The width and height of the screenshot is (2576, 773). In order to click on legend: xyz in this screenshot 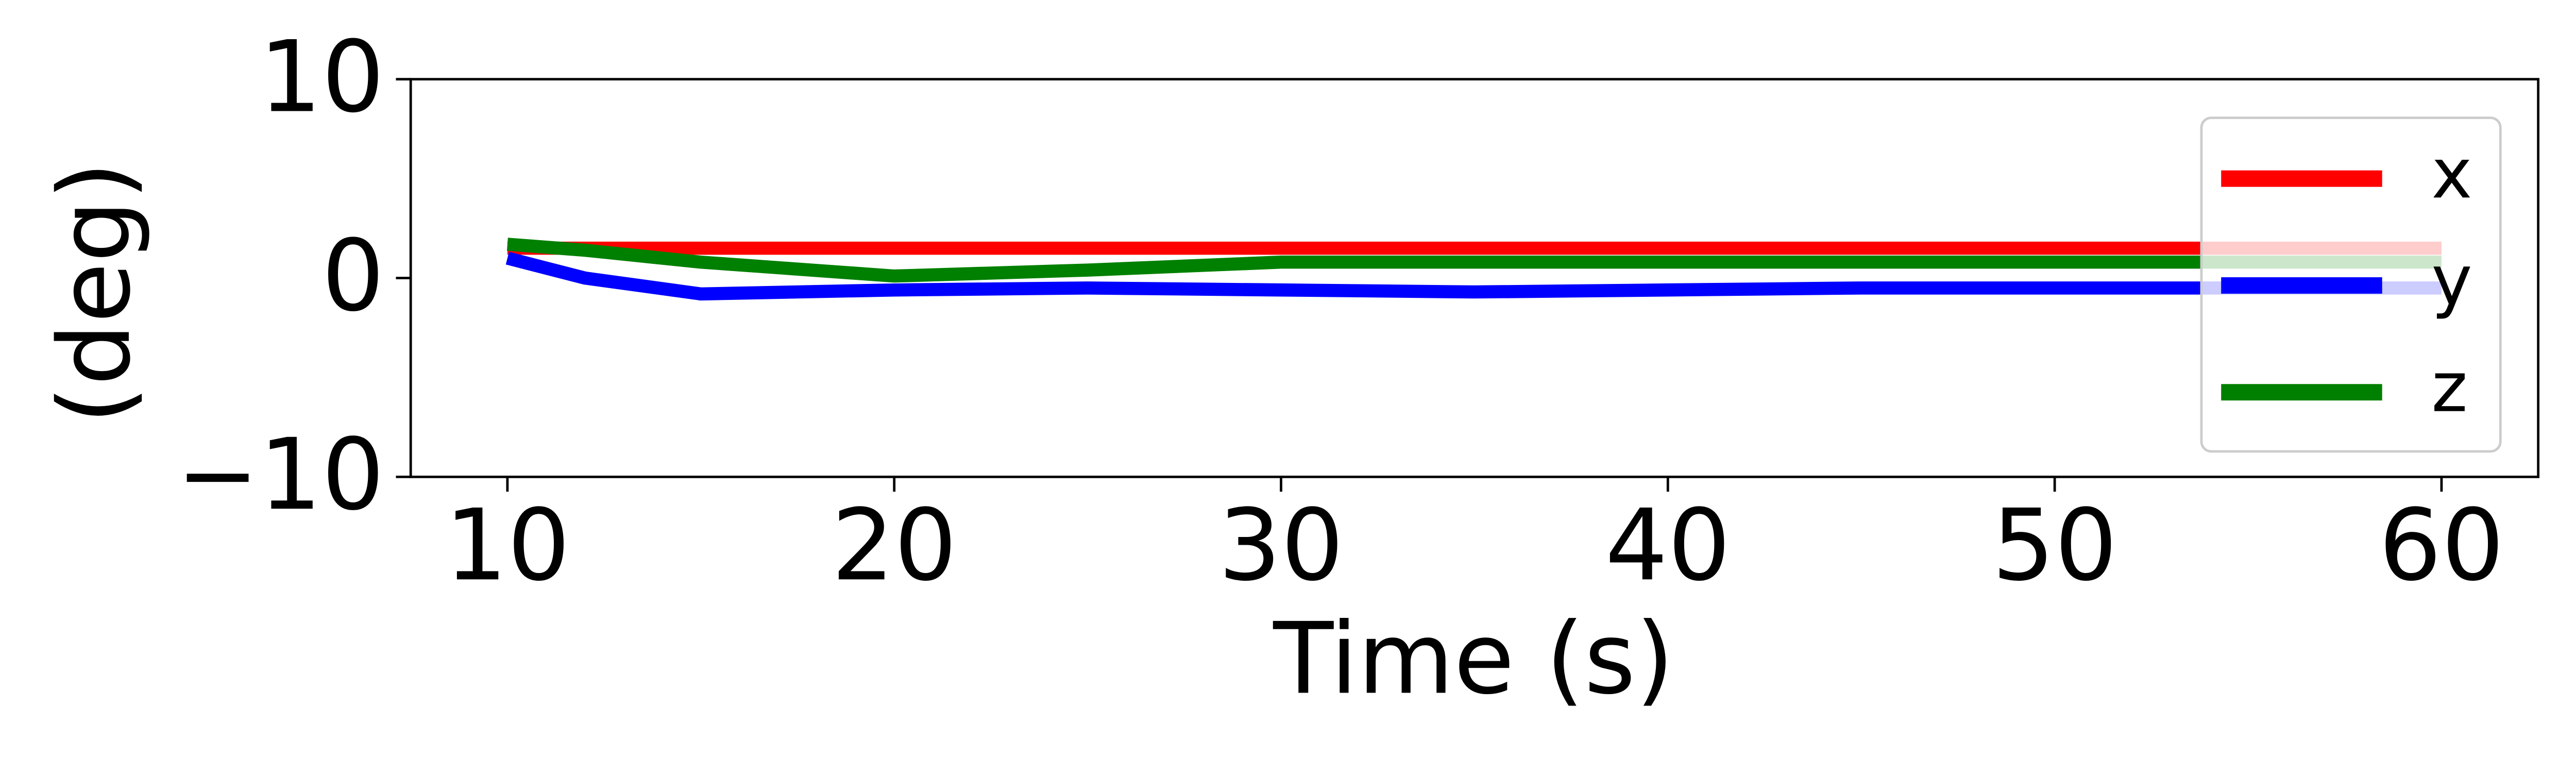, I will do `click(2351, 284)`.